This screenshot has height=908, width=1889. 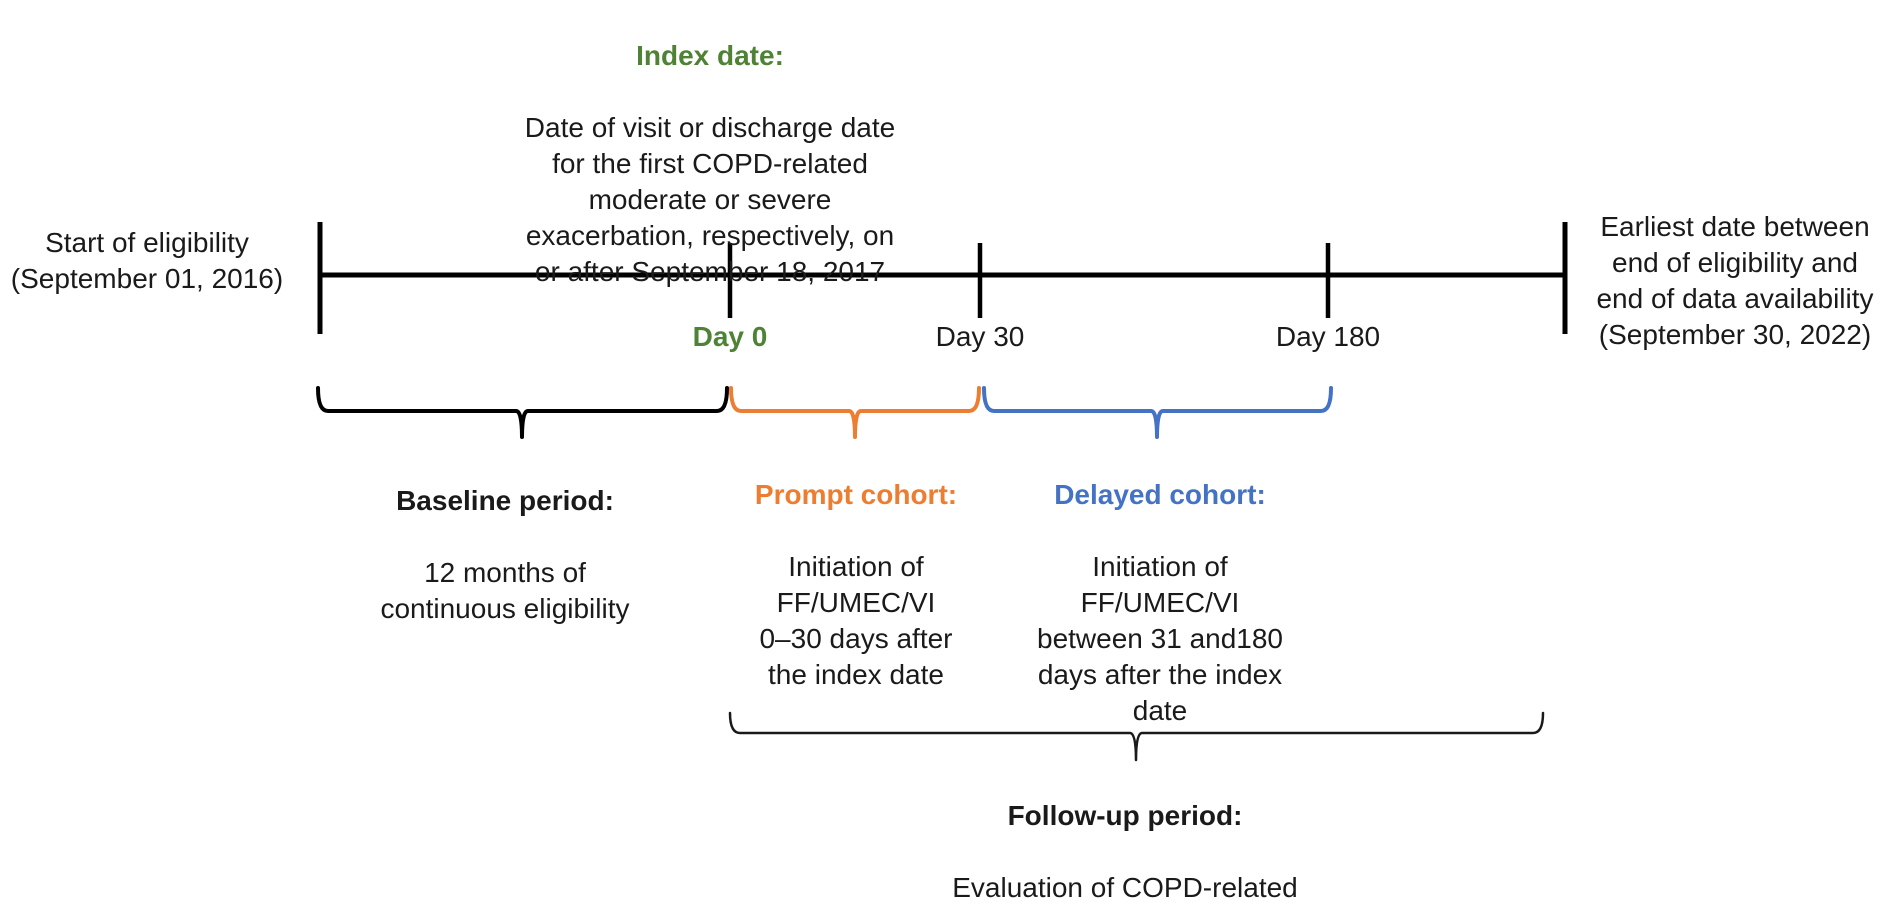 I want to click on day180-label: Day 180, so click(x=1328, y=336).